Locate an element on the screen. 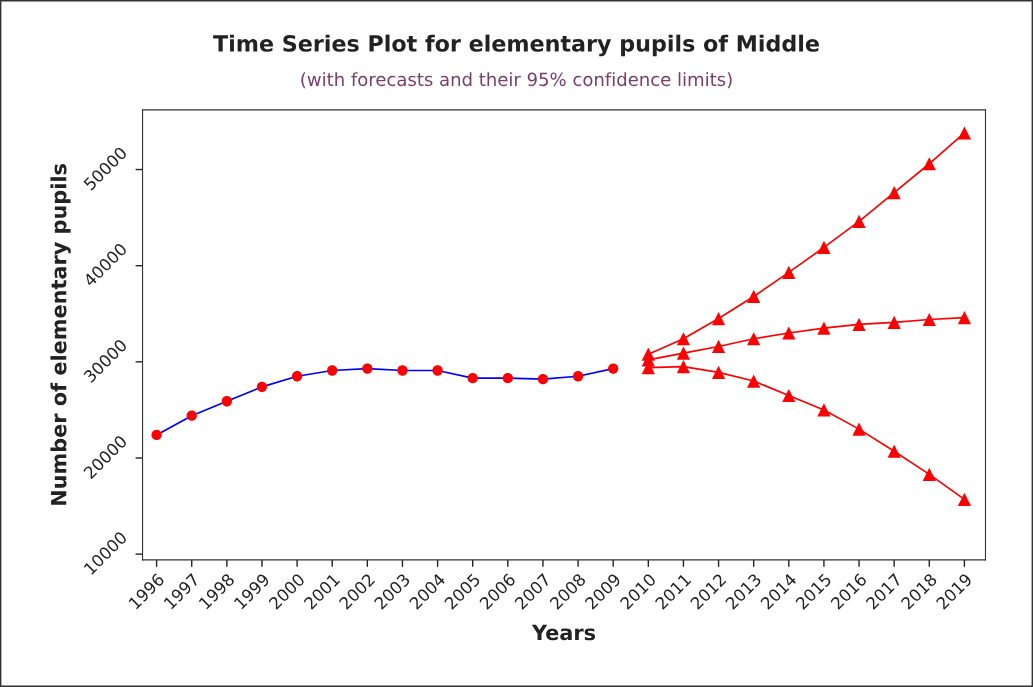 This screenshot has height=687, width=1033. x-axis-title: Years is located at coordinates (563, 632).